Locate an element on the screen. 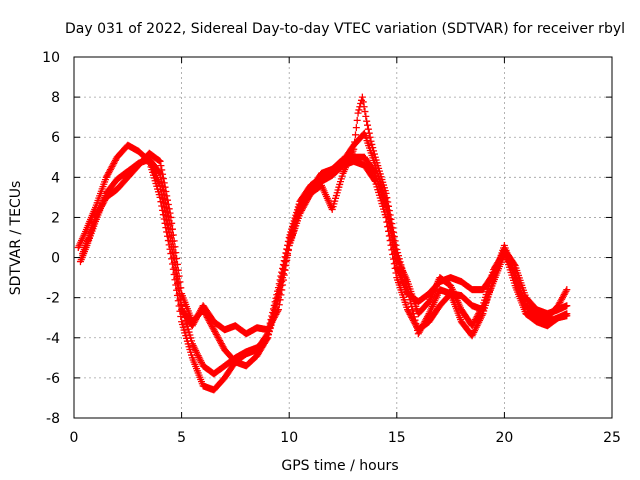  x-tick-label: 10 is located at coordinates (289, 438).